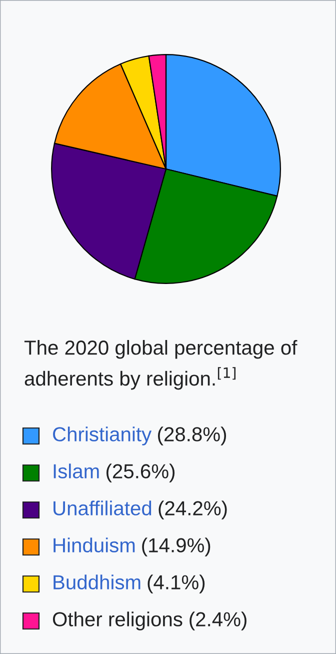  What do you see at coordinates (161, 365) in the screenshot?
I see `text: The 2020 global percentage of adherents by religion.$^{[1]}$` at bounding box center [161, 365].